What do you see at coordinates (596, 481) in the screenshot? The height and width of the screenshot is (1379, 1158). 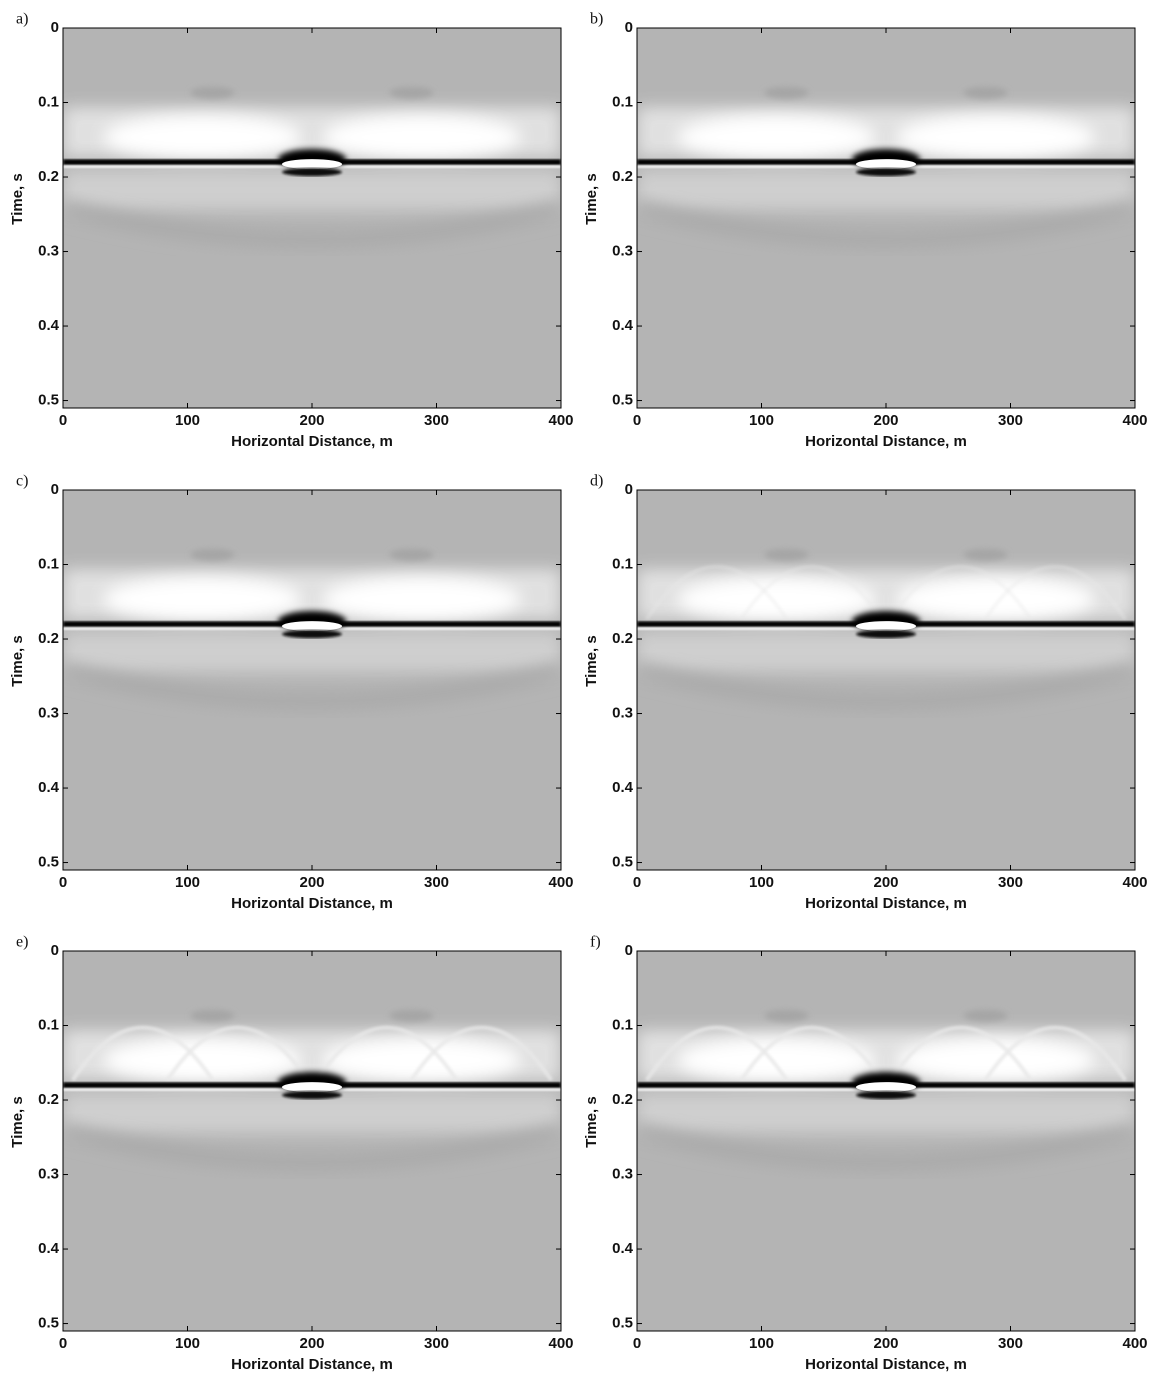 I see `panel-label: d)` at bounding box center [596, 481].